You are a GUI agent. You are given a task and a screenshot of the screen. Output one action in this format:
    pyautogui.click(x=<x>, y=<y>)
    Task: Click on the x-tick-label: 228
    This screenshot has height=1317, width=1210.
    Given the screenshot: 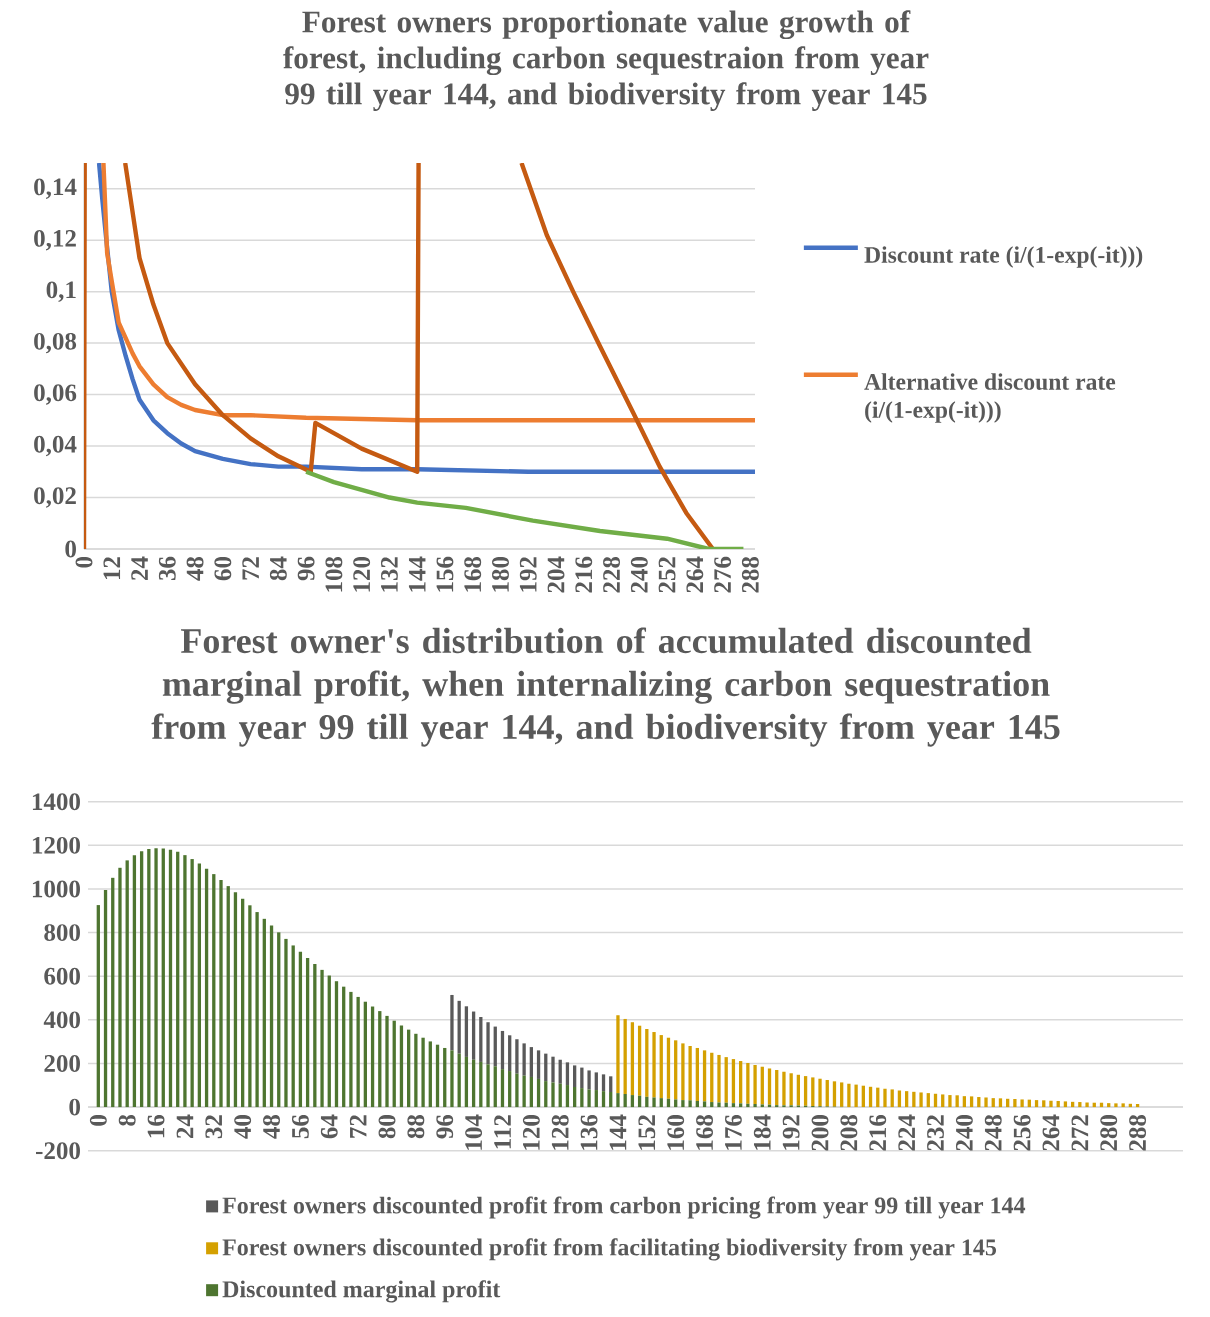 What is the action you would take?
    pyautogui.click(x=611, y=574)
    